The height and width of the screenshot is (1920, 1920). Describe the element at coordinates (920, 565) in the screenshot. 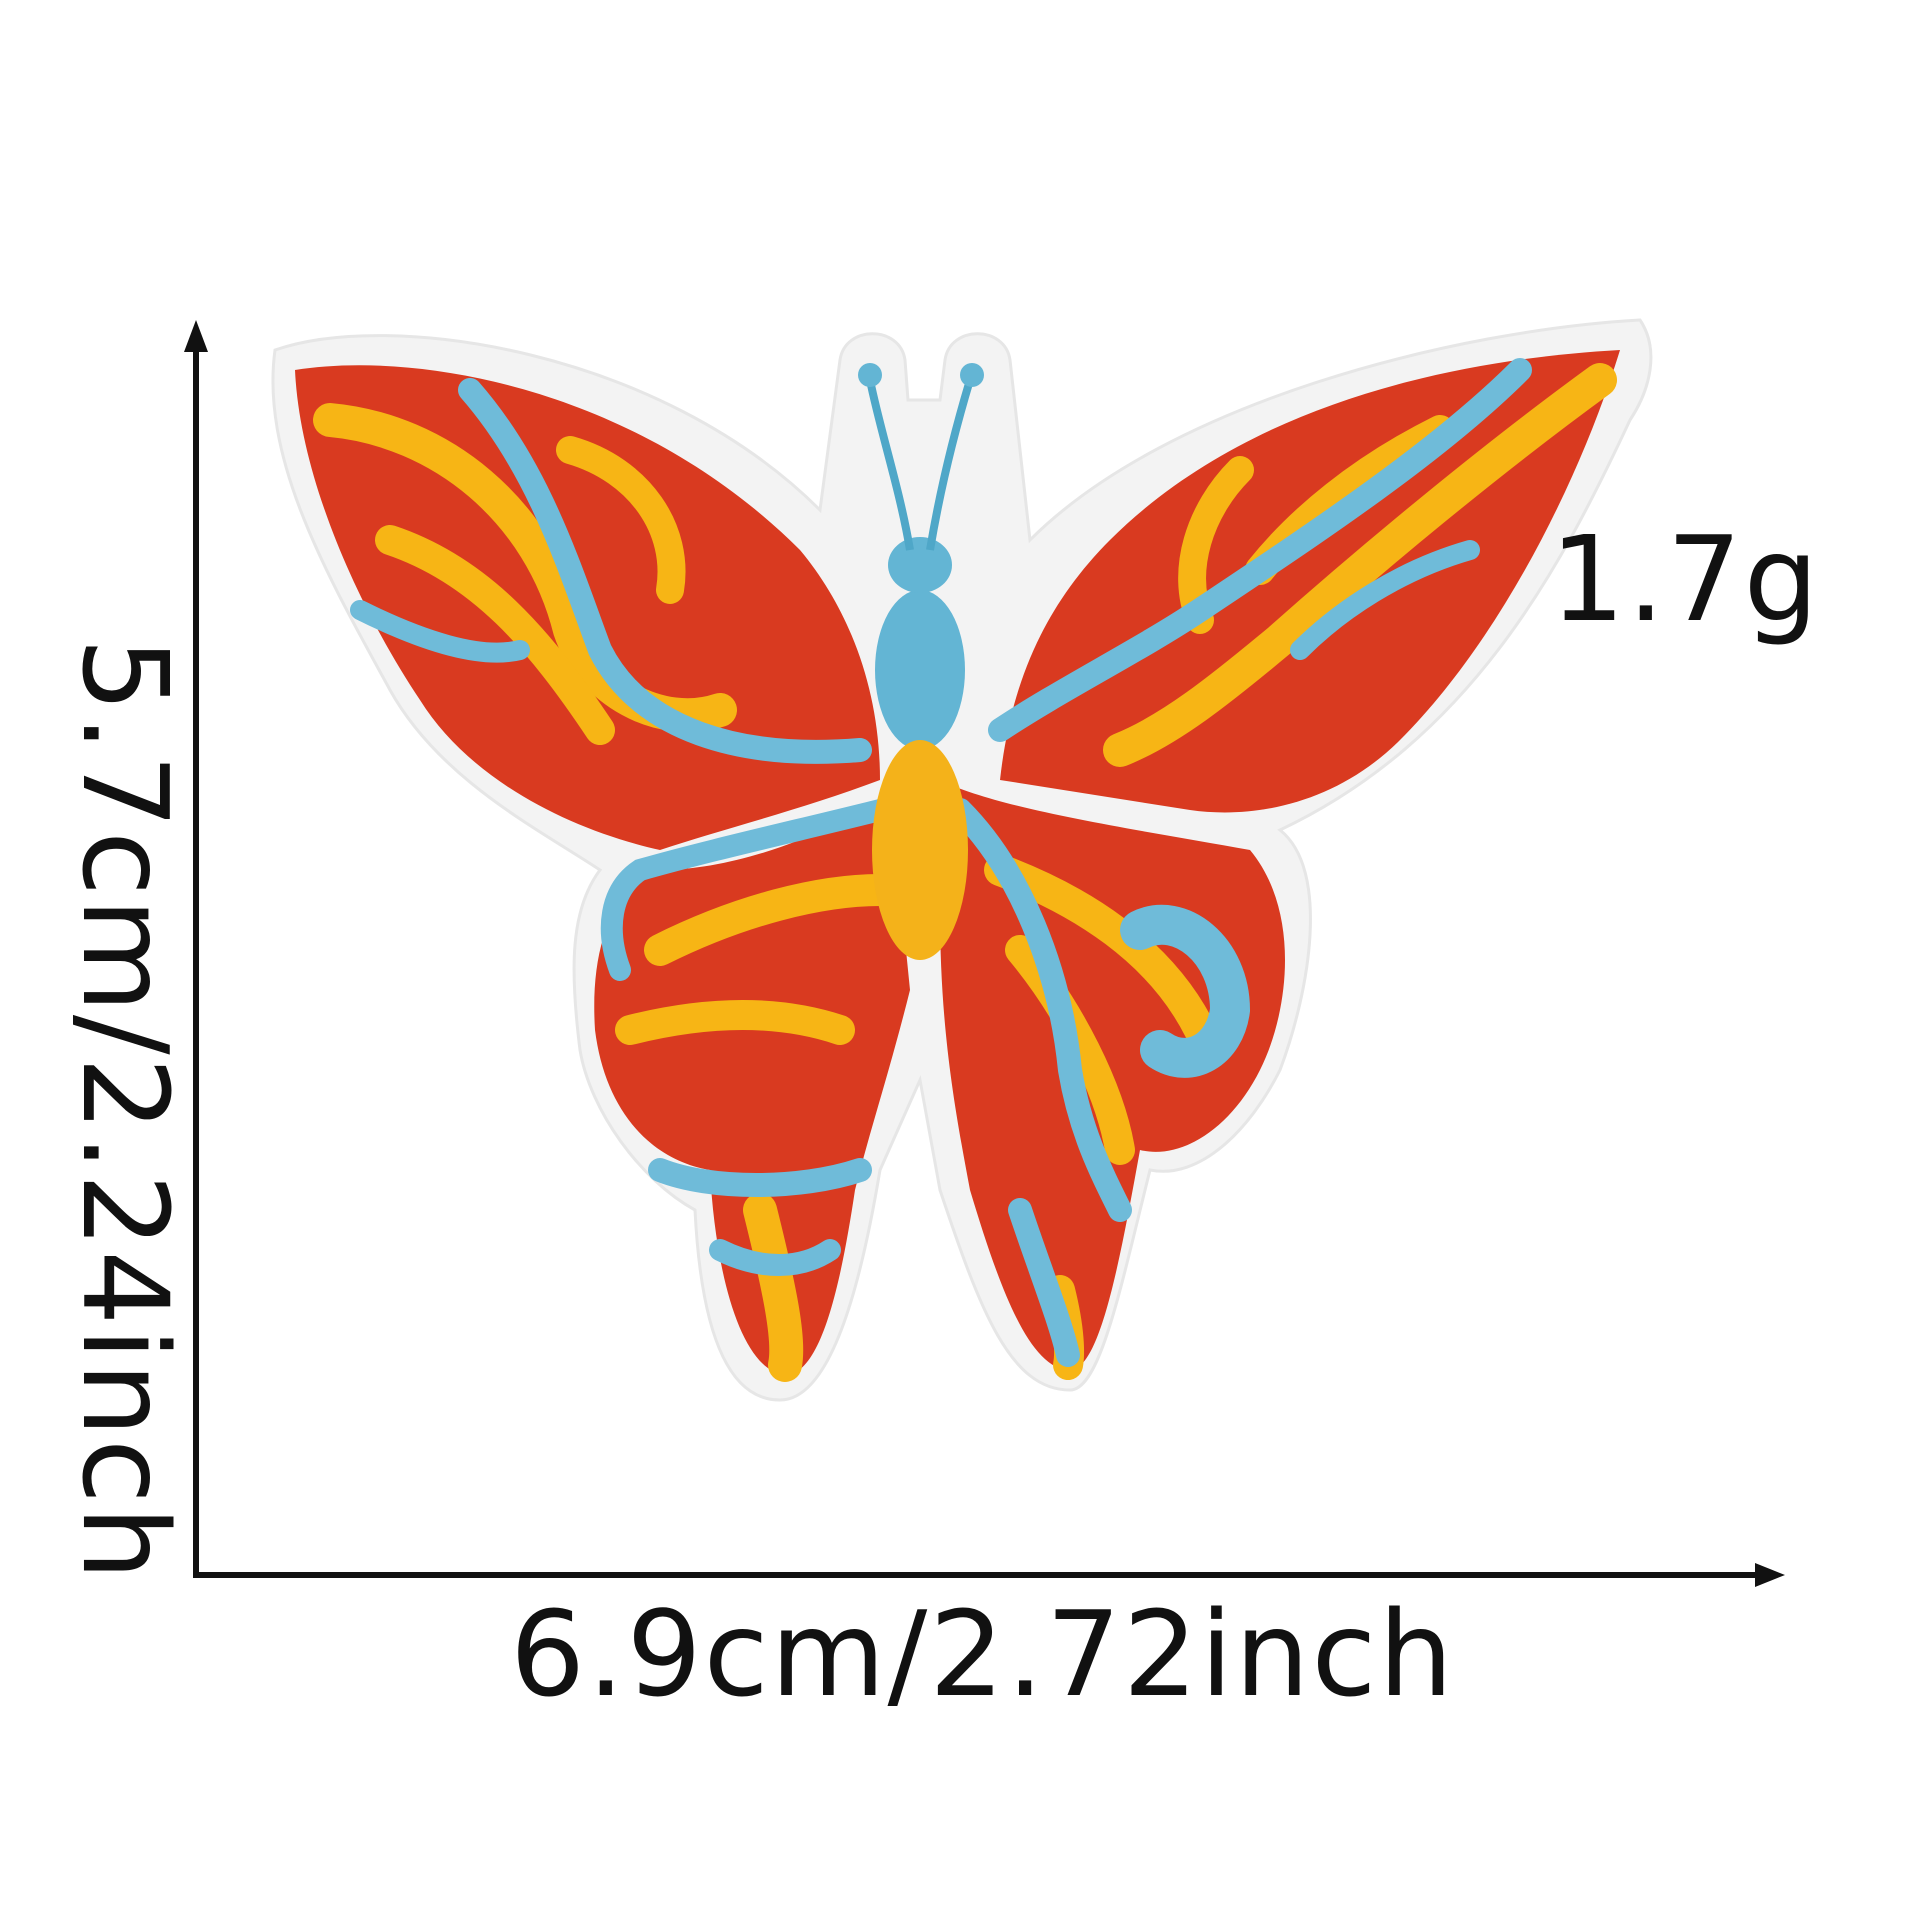

I see `head` at that location.